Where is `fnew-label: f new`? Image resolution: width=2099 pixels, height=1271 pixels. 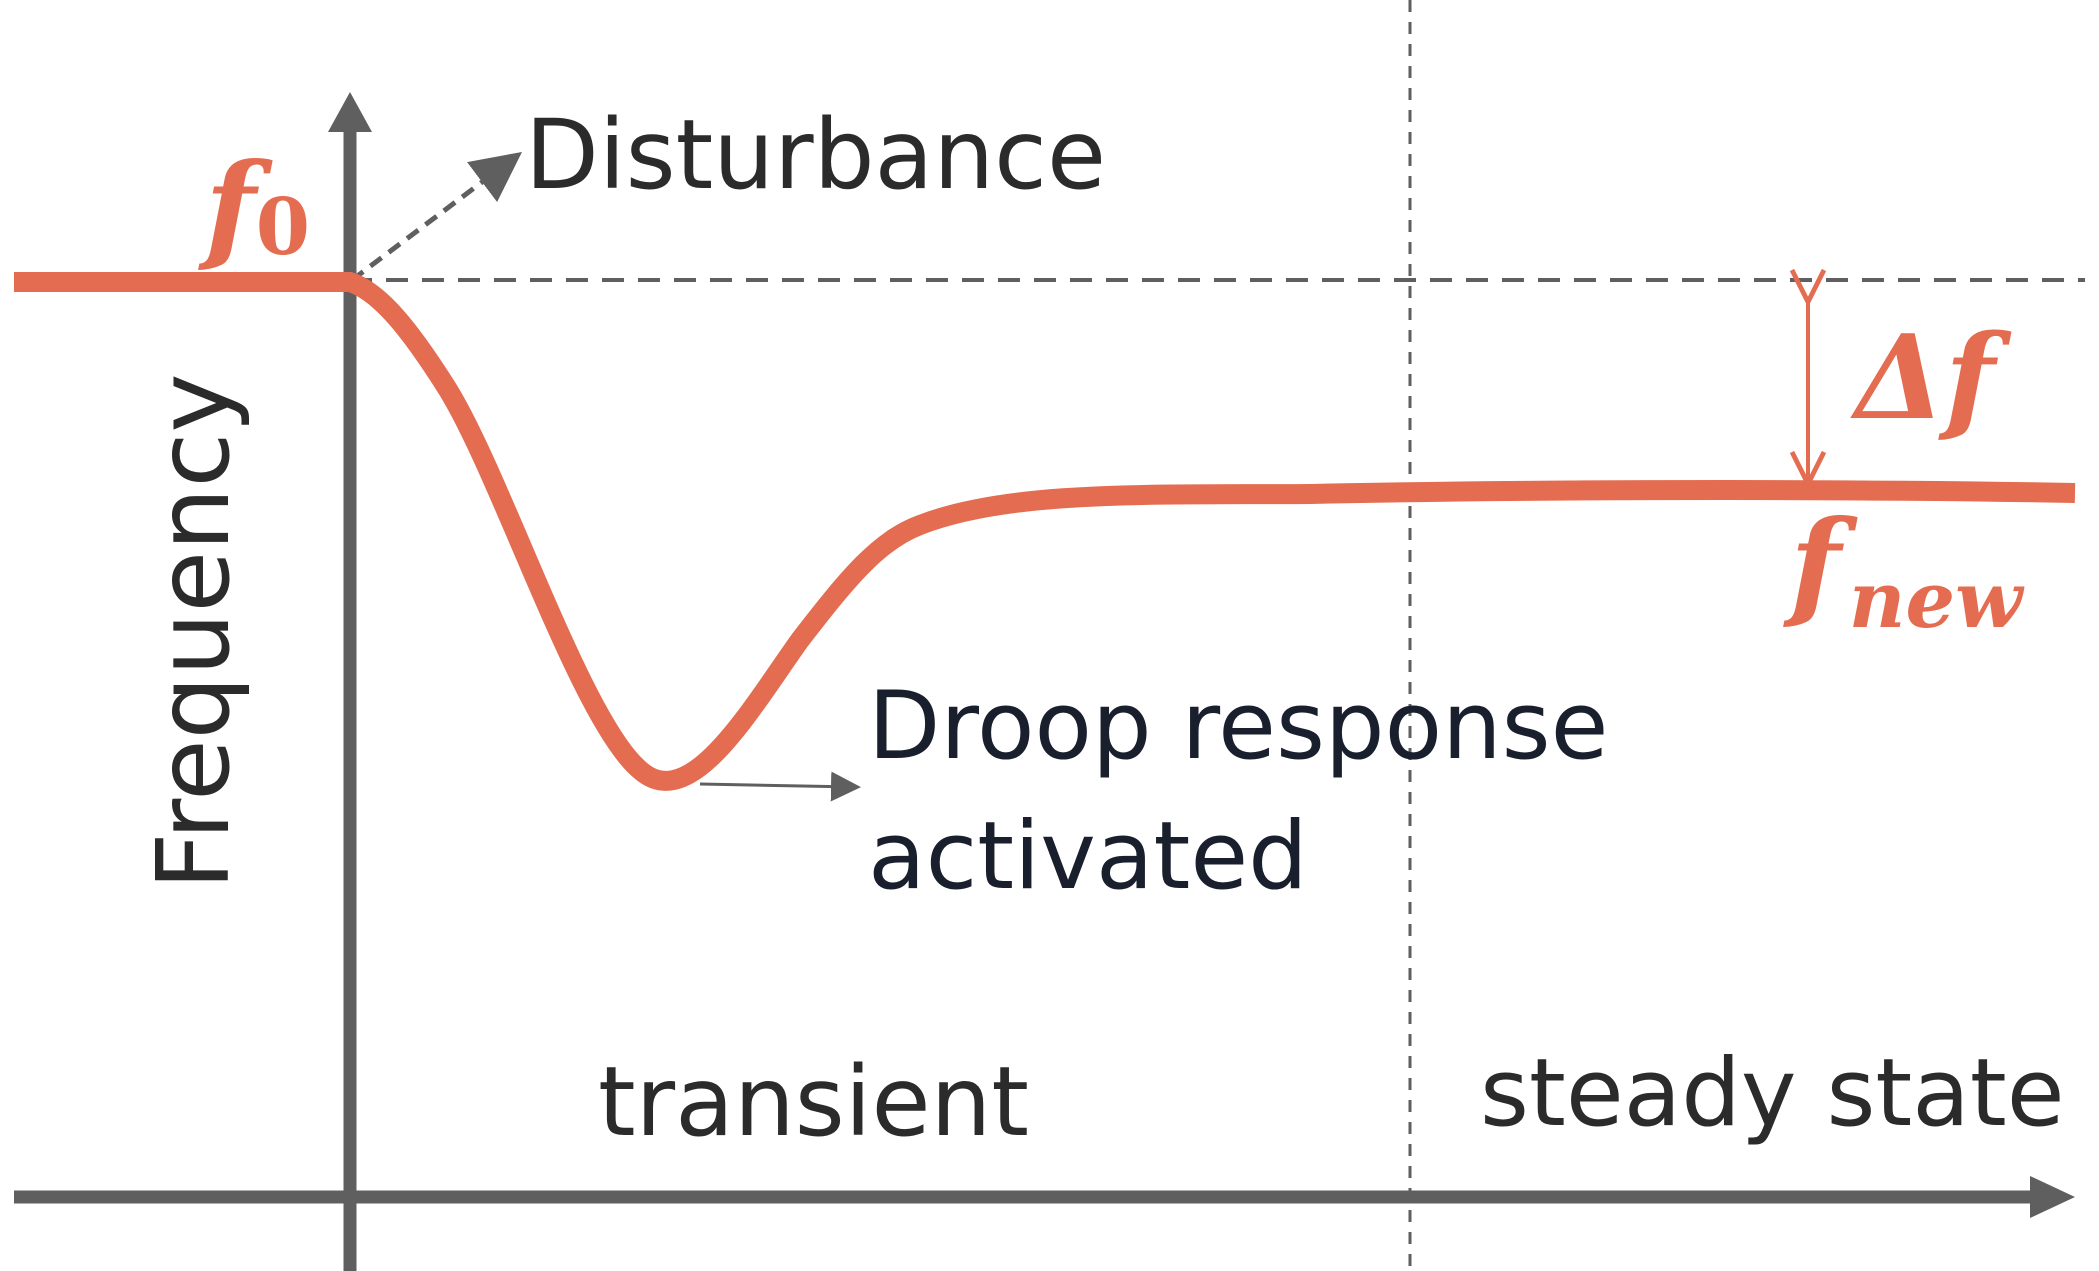 fnew-label: f new is located at coordinates (1904, 570).